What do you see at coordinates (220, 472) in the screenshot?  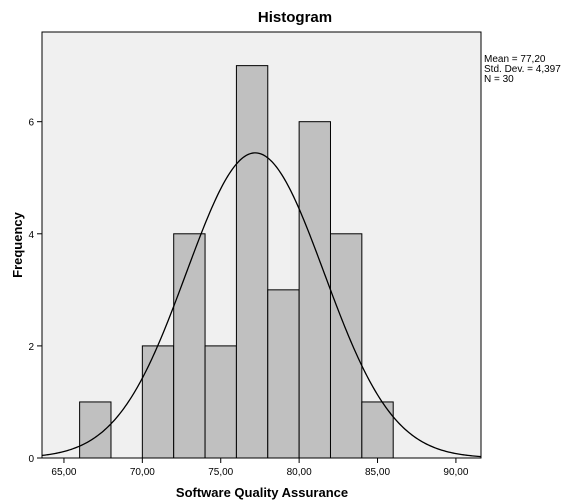 I see `x-tick-label-2: 75,00` at bounding box center [220, 472].